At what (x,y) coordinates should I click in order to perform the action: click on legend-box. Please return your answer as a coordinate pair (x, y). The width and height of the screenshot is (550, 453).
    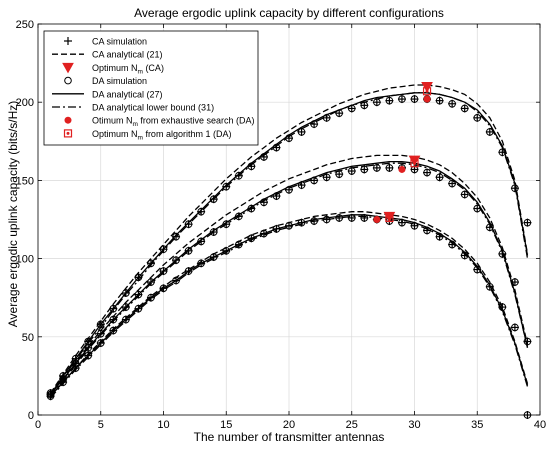
    Looking at the image, I should click on (151, 88).